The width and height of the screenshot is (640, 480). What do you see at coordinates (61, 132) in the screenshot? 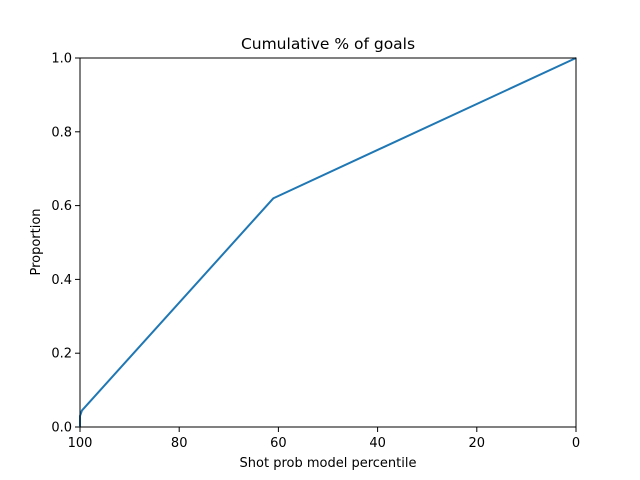
I see `y-tick-label: 0.8` at bounding box center [61, 132].